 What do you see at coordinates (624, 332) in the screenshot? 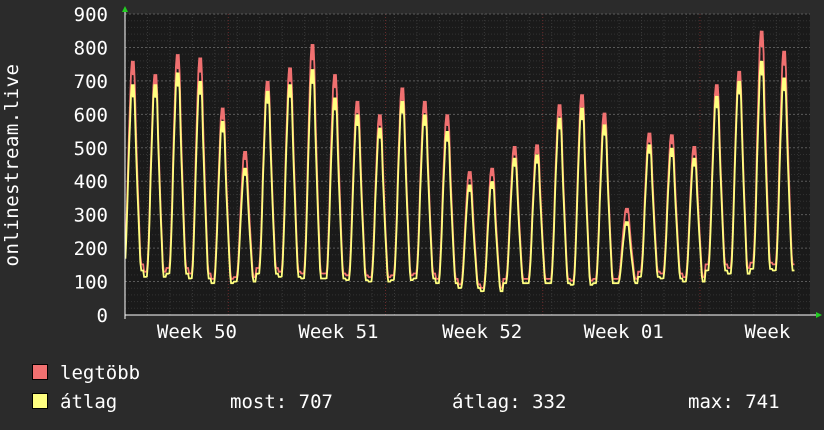
I see `x-tick-label: Week 01` at bounding box center [624, 332].